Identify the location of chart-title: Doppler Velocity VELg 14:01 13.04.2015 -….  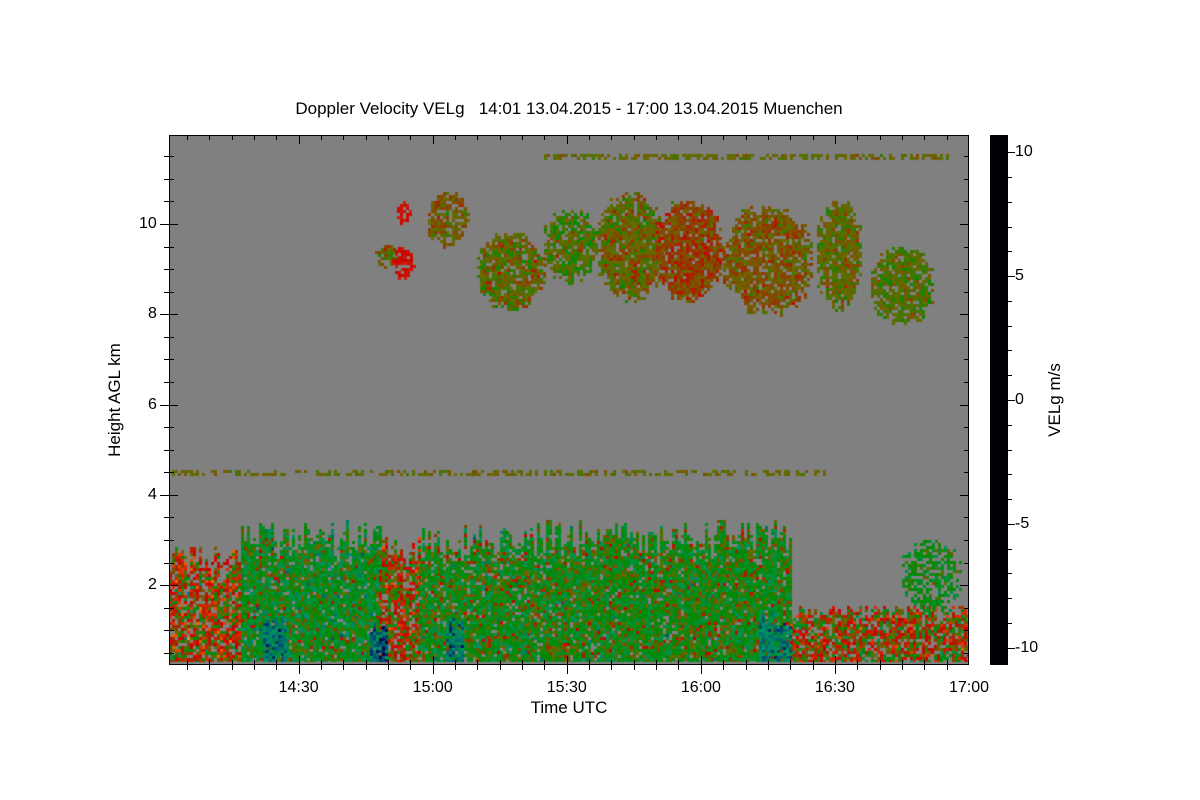
(569, 108).